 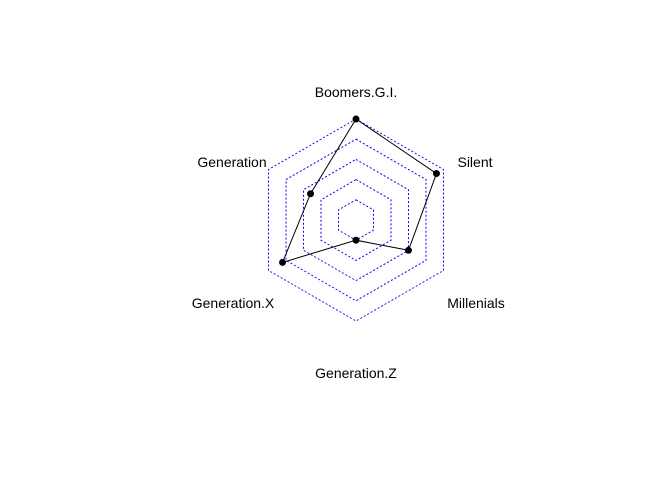 What do you see at coordinates (231, 162) in the screenshot?
I see `axis-label-generation: Generation` at bounding box center [231, 162].